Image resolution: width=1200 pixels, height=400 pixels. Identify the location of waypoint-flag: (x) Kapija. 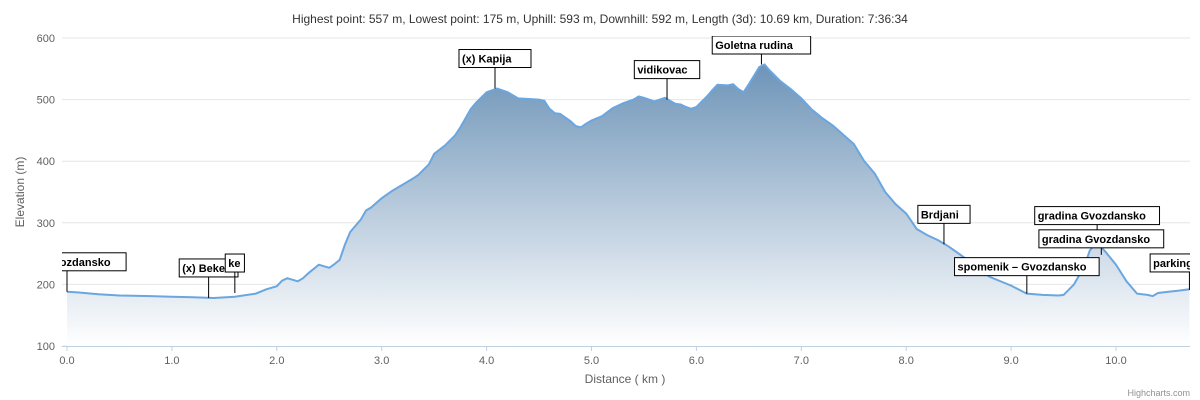
(495, 69).